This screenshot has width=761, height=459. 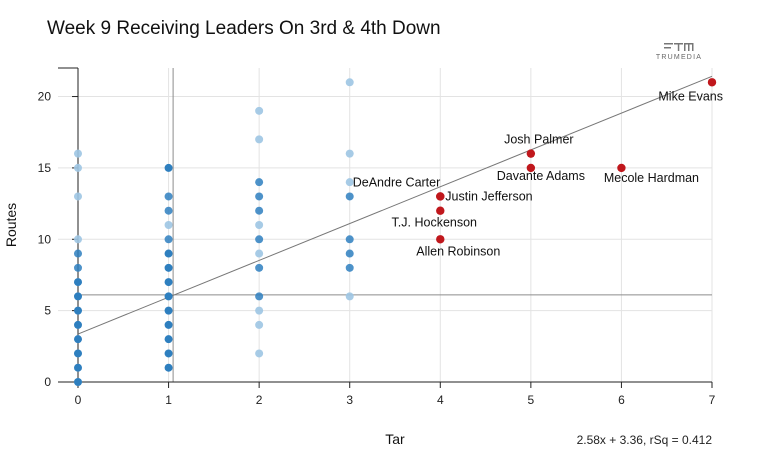 What do you see at coordinates (47, 382) in the screenshot?
I see `y-tick-label: 0` at bounding box center [47, 382].